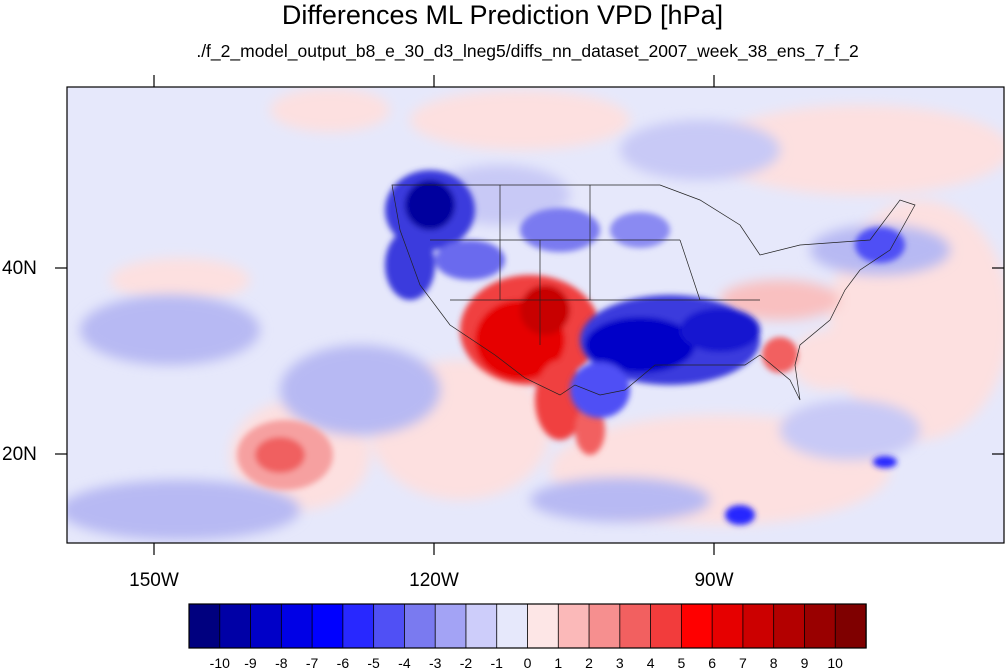 Image resolution: width=1005 pixels, height=672 pixels. What do you see at coordinates (773, 663) in the screenshot?
I see `colorbar-tick-label: 8` at bounding box center [773, 663].